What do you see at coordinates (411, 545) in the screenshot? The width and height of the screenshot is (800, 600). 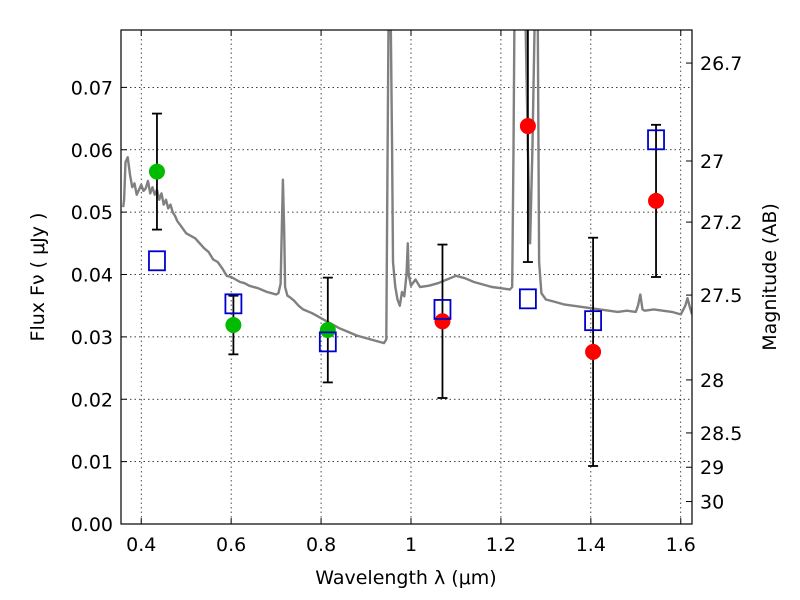 I see `x-tick-label: 1` at bounding box center [411, 545].